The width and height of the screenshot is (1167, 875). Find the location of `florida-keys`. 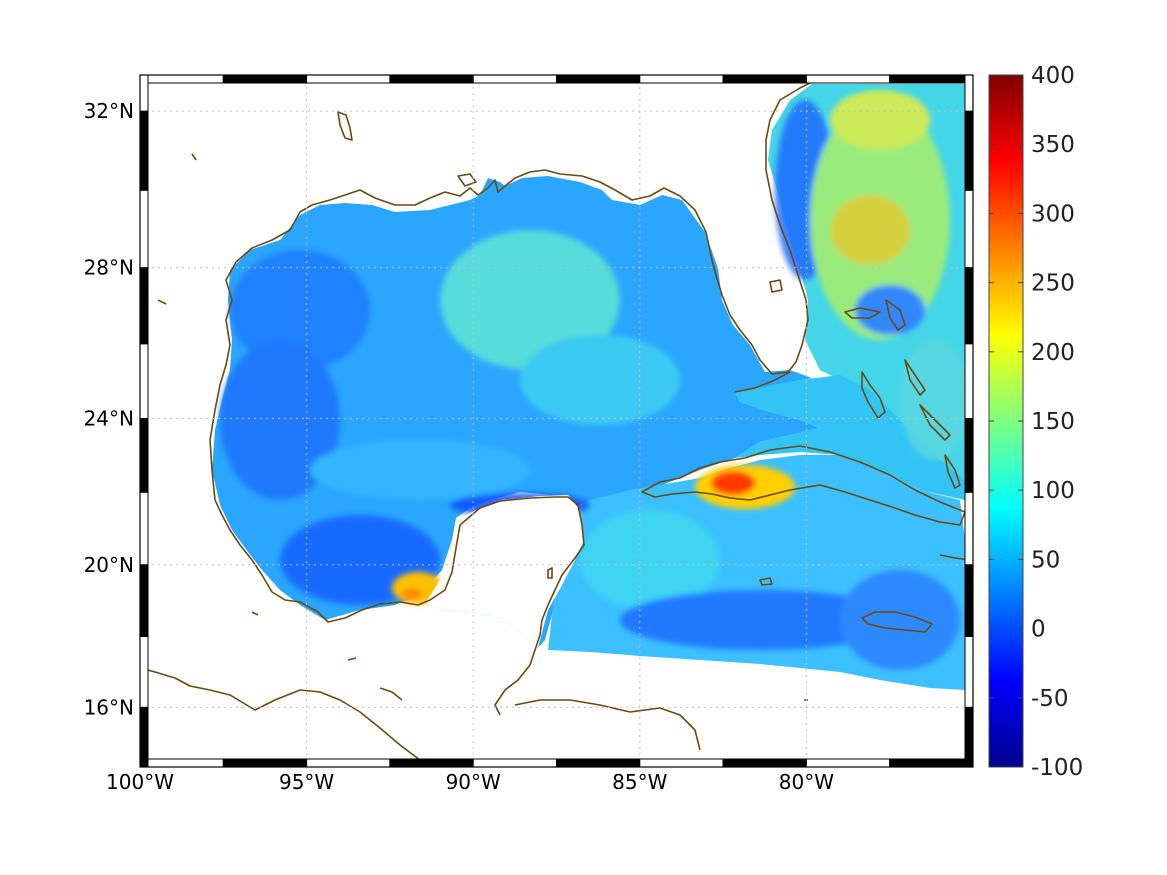

florida-keys is located at coordinates (762, 382).